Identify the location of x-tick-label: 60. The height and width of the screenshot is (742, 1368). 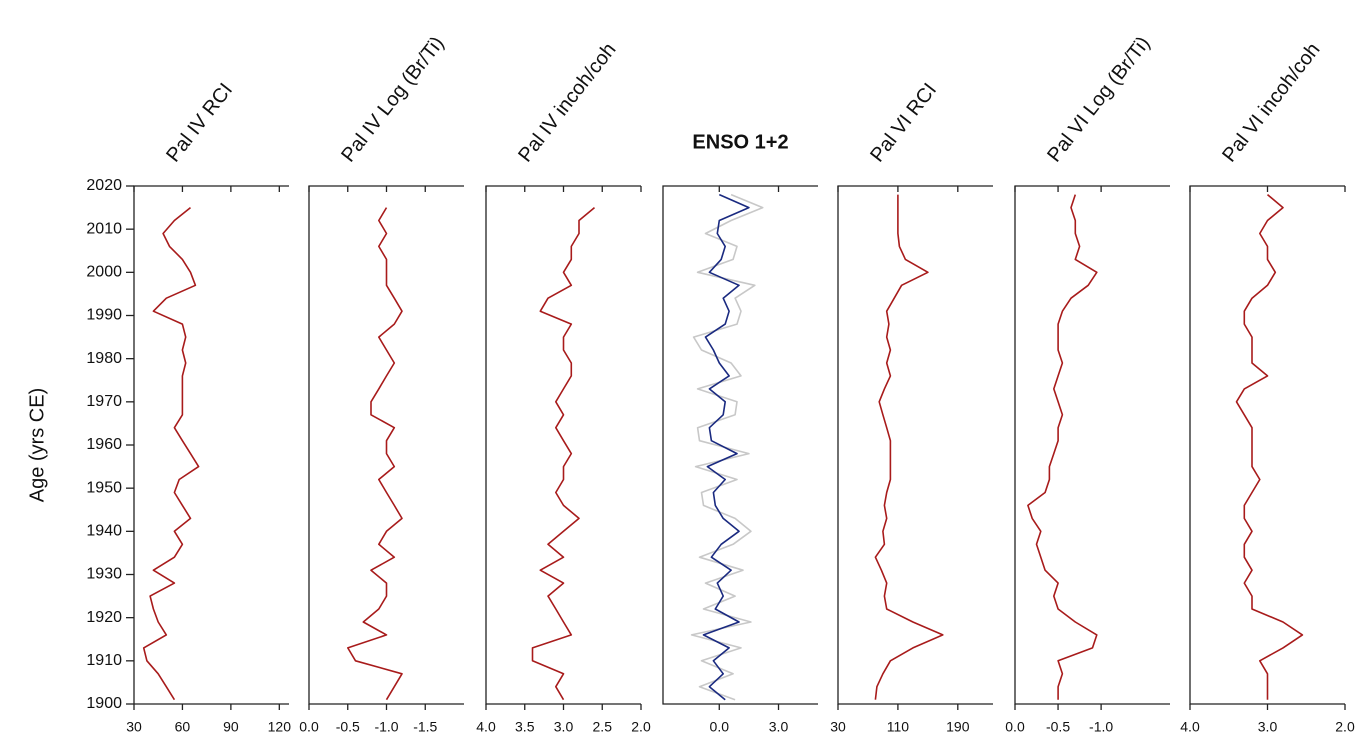
(183, 727).